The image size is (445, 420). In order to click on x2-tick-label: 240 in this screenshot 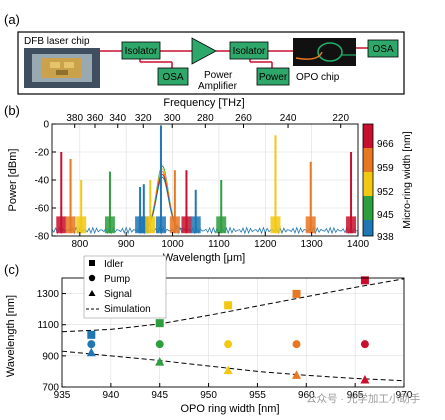, I will do `click(288, 118)`.